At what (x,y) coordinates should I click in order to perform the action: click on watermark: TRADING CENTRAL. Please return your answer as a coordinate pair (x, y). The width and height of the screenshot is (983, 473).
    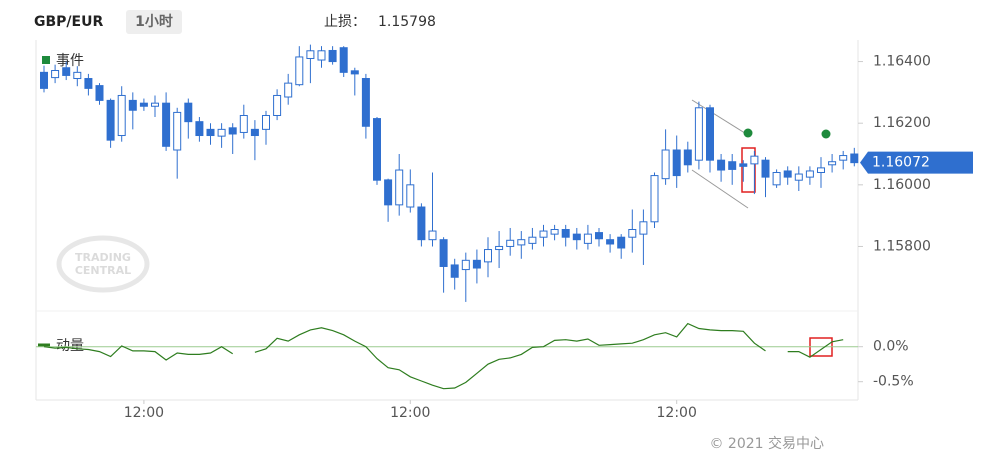
    Looking at the image, I should click on (103, 264).